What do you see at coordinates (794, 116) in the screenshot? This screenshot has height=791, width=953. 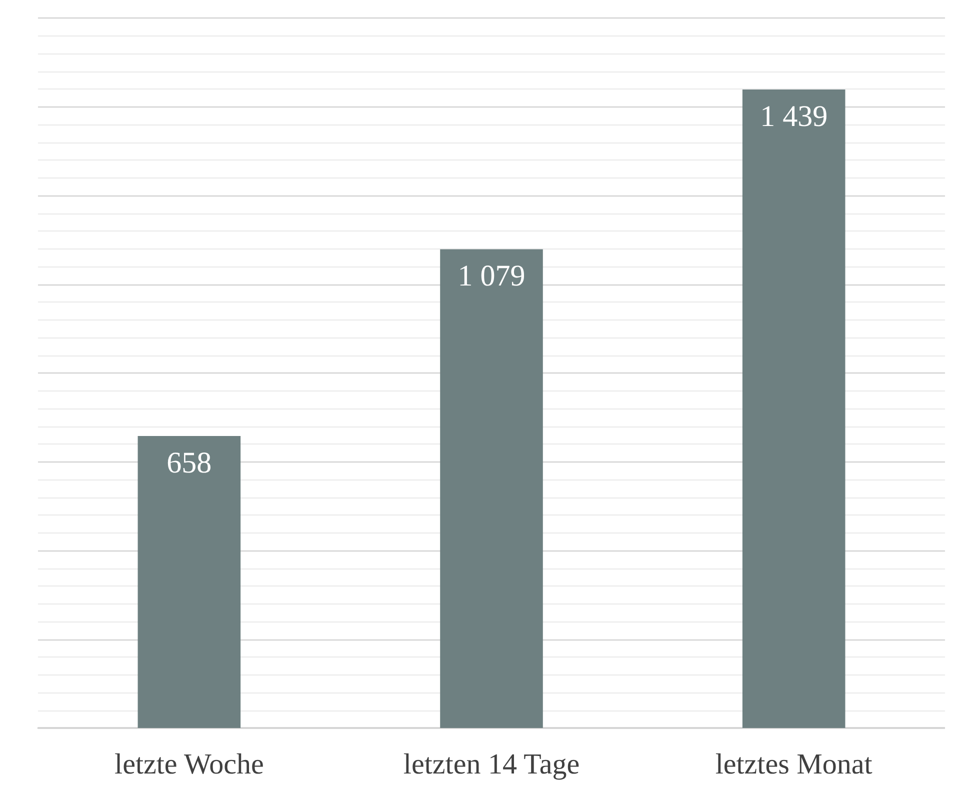 I see `data-label: 1 439` at bounding box center [794, 116].